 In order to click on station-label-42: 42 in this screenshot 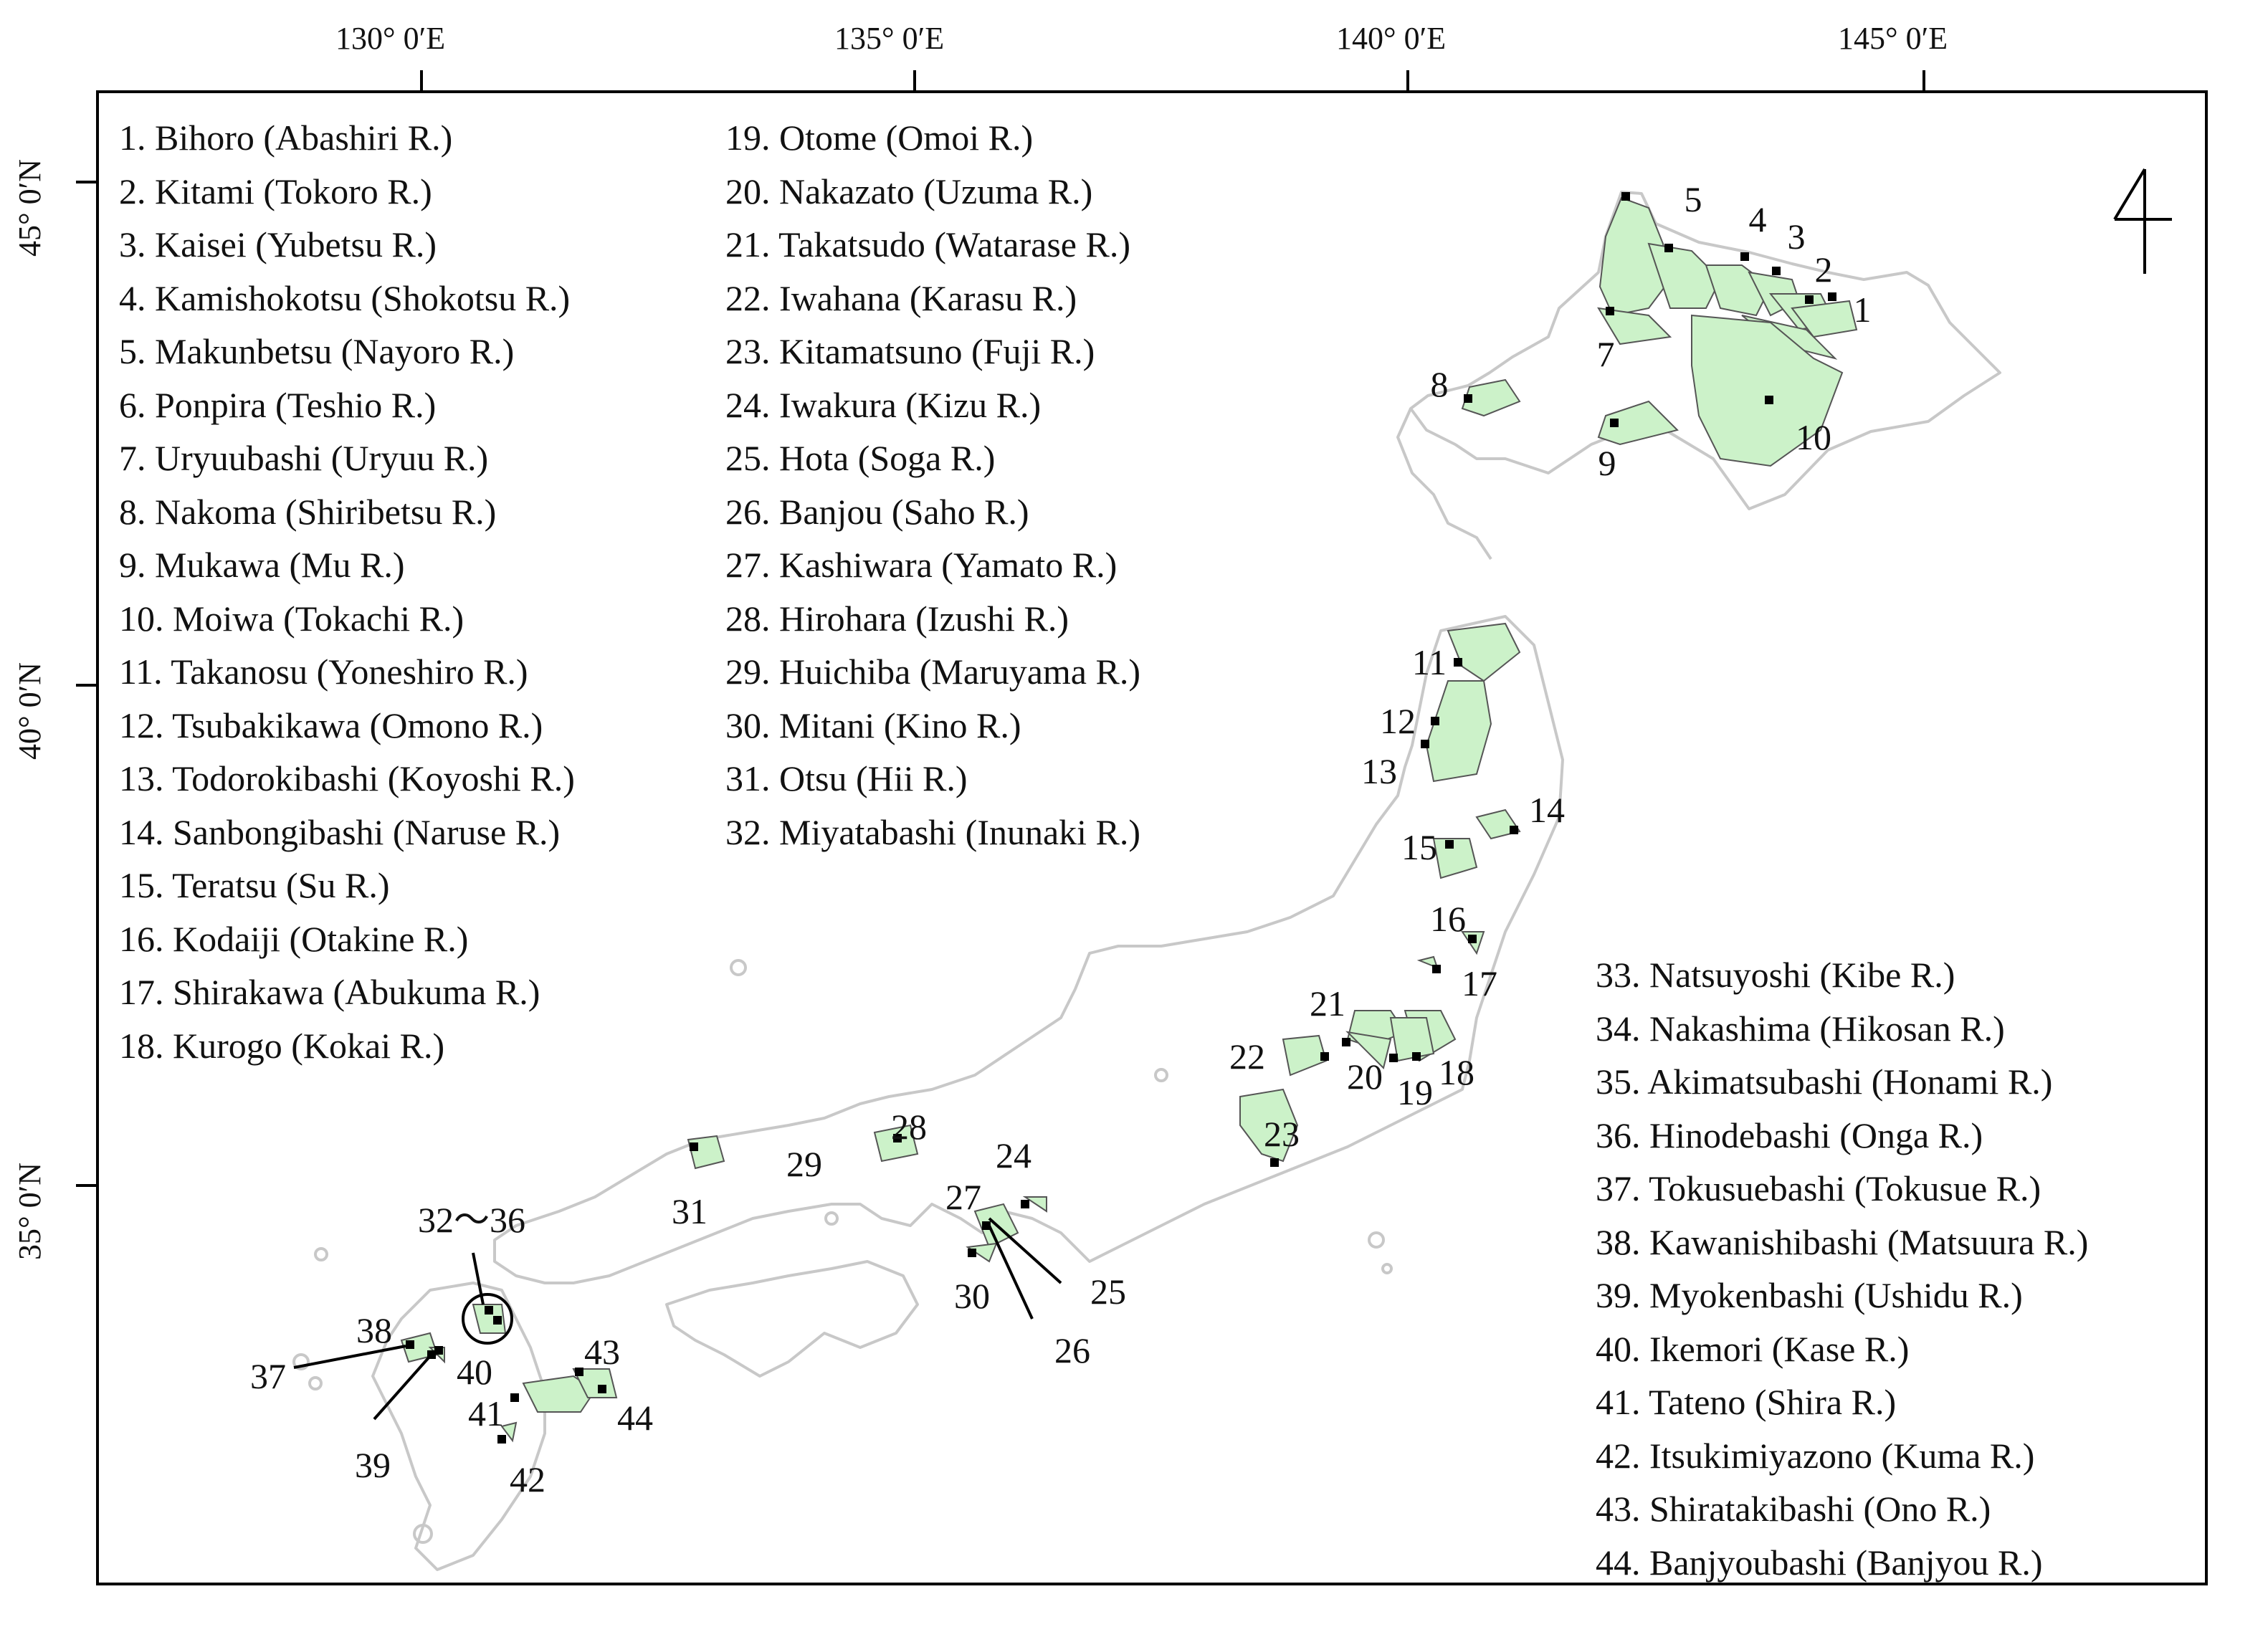, I will do `click(527, 1479)`.